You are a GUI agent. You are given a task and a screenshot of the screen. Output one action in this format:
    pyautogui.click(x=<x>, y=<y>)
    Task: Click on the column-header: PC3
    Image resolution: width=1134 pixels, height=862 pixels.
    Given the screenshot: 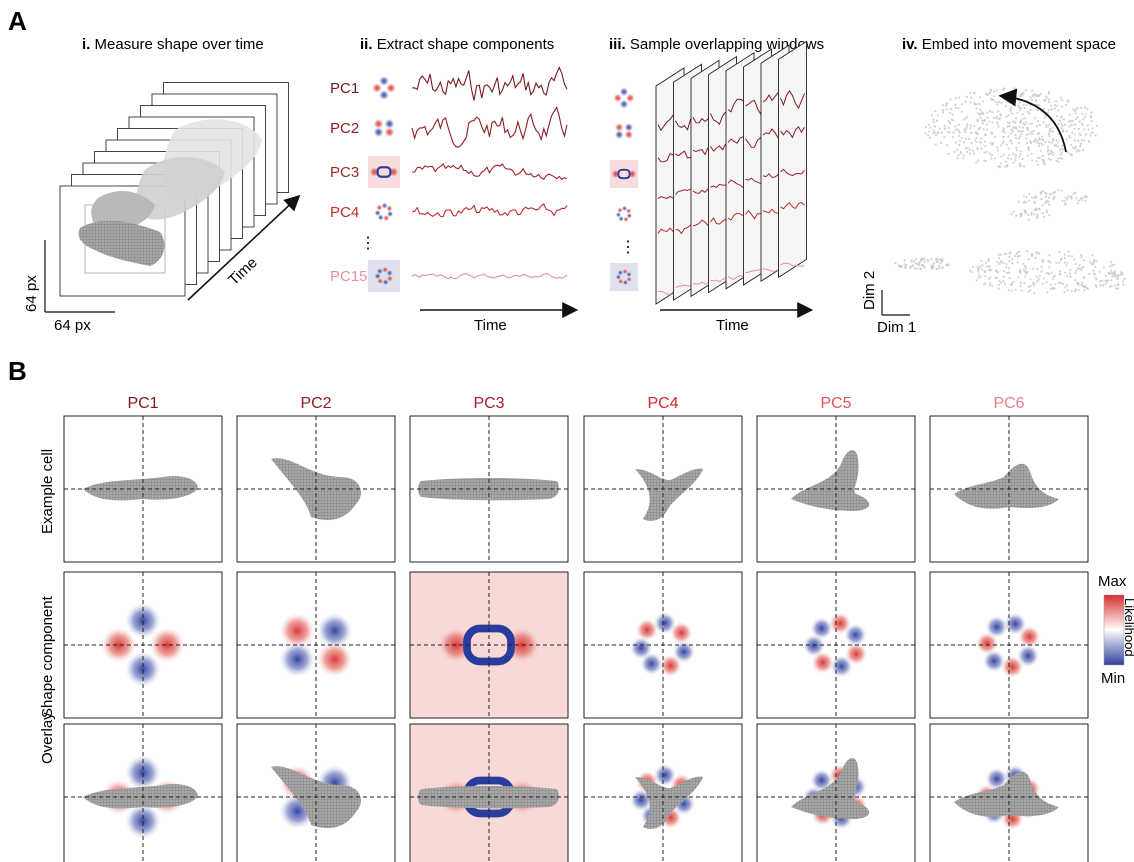 What is the action you would take?
    pyautogui.click(x=488, y=403)
    